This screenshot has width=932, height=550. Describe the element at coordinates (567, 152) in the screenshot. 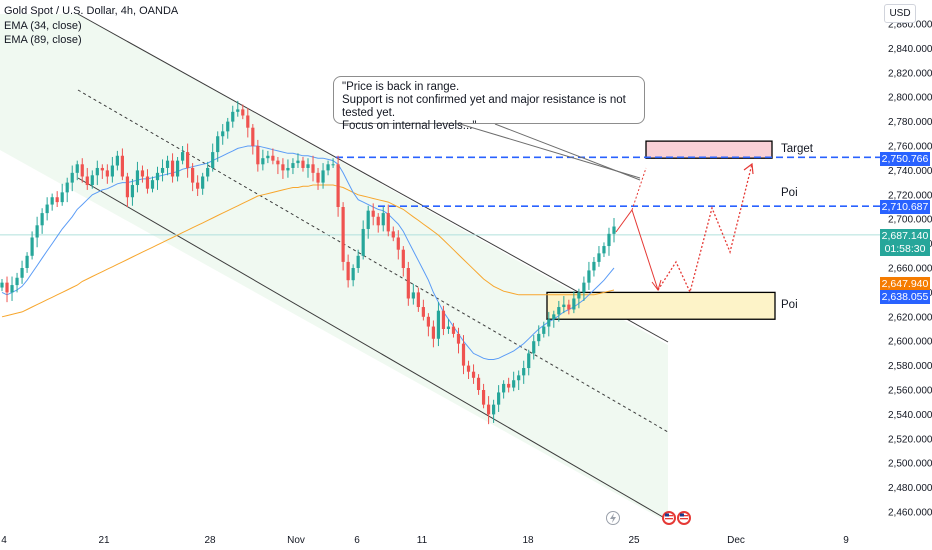

I see `note-pointer` at that location.